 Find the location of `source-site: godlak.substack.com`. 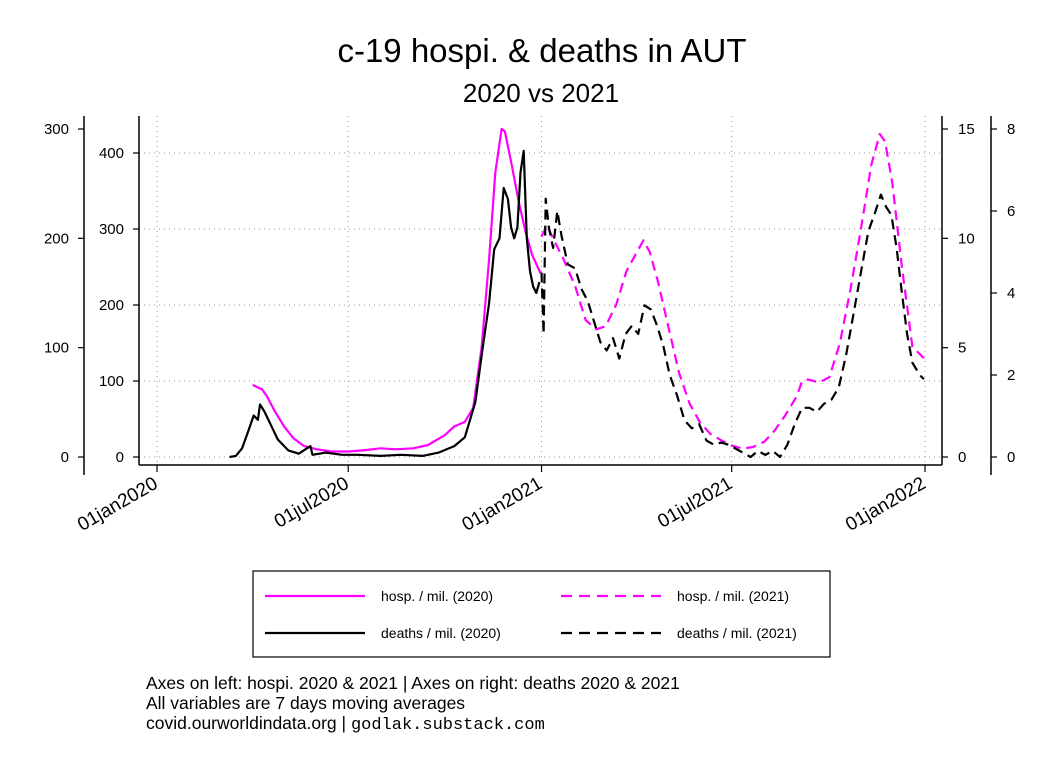

source-site: godlak.substack.com is located at coordinates (447, 725).